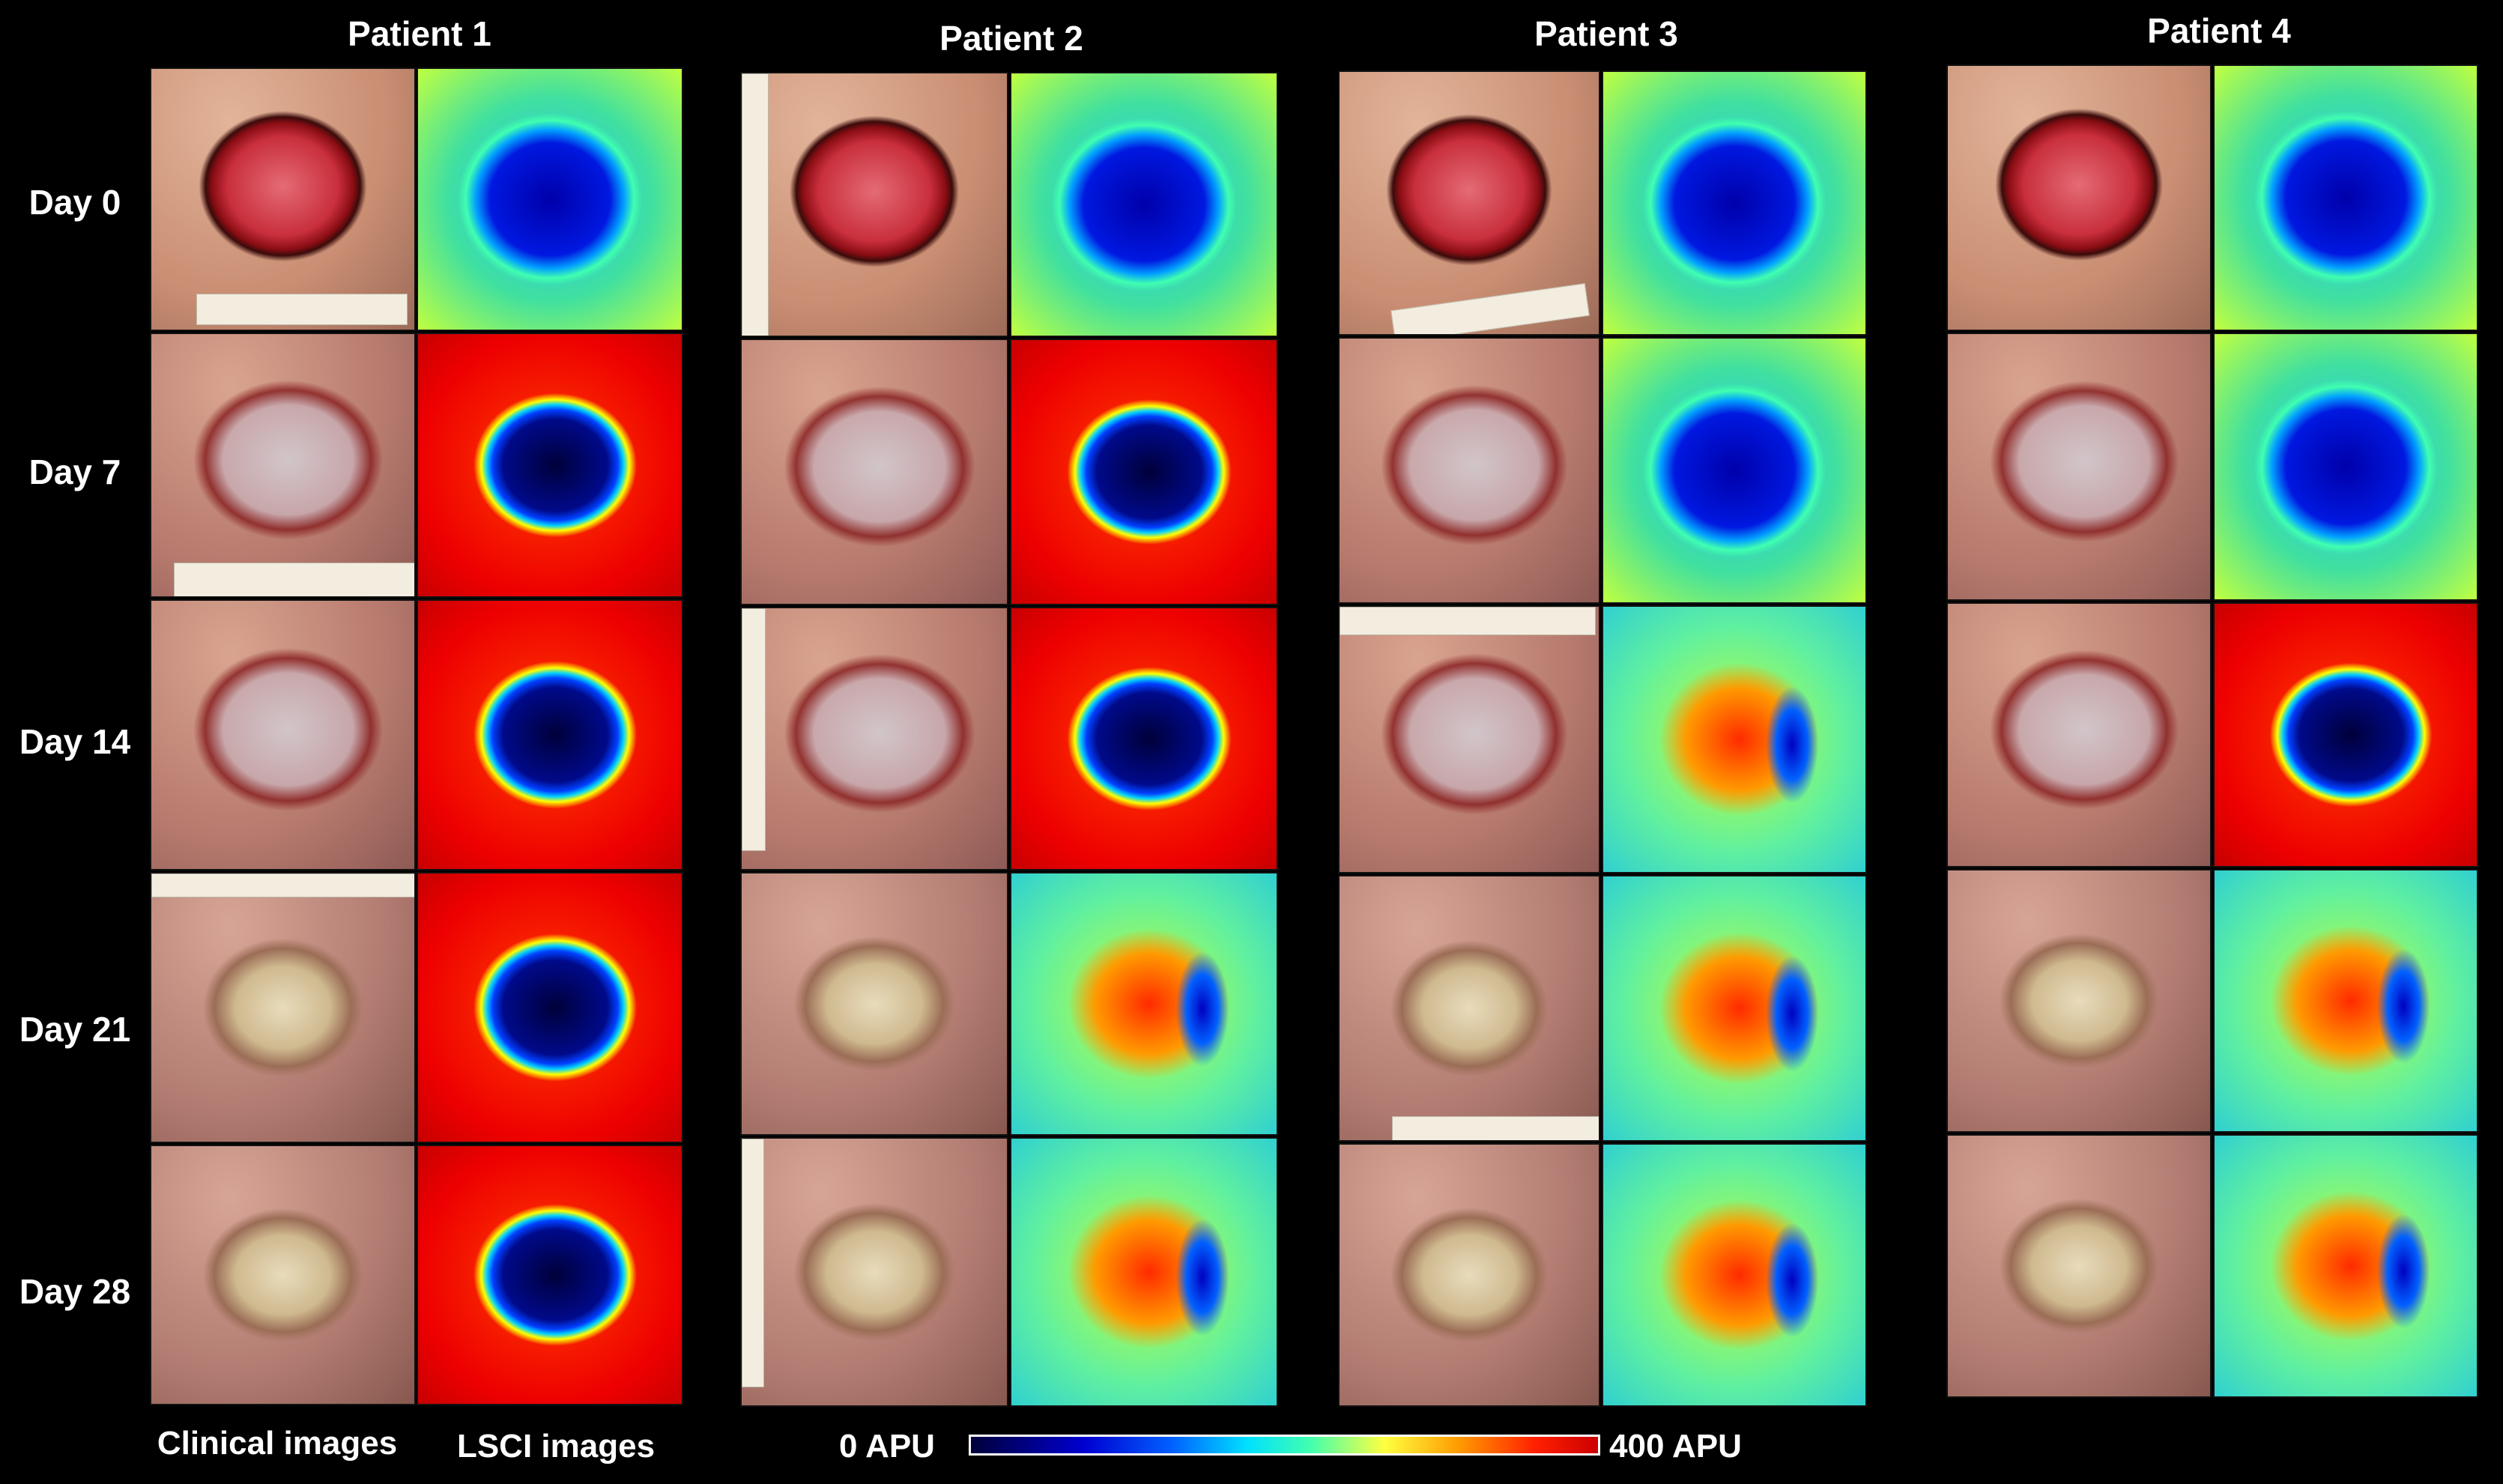  What do you see at coordinates (75, 741) in the screenshot?
I see `day-14-label: Day 14` at bounding box center [75, 741].